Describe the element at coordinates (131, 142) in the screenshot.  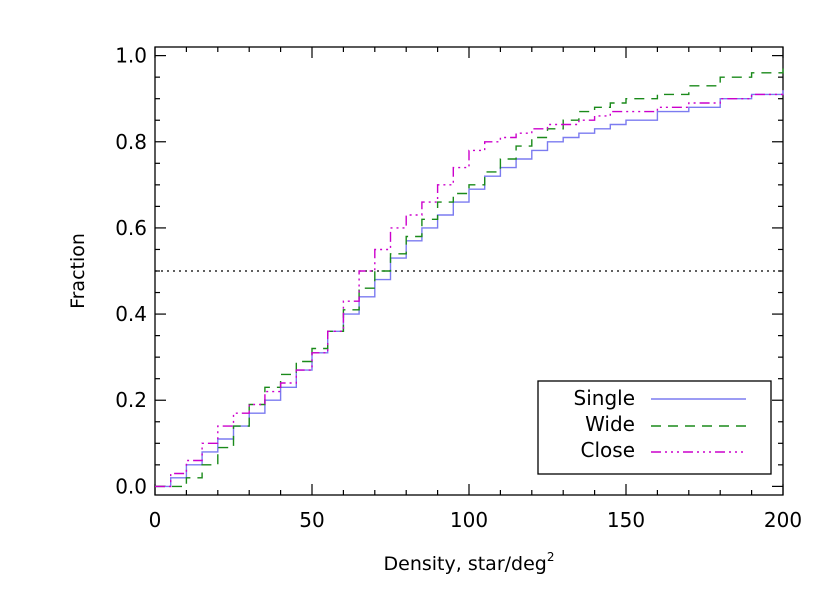
I see `y-tick-label: 0.8` at that location.